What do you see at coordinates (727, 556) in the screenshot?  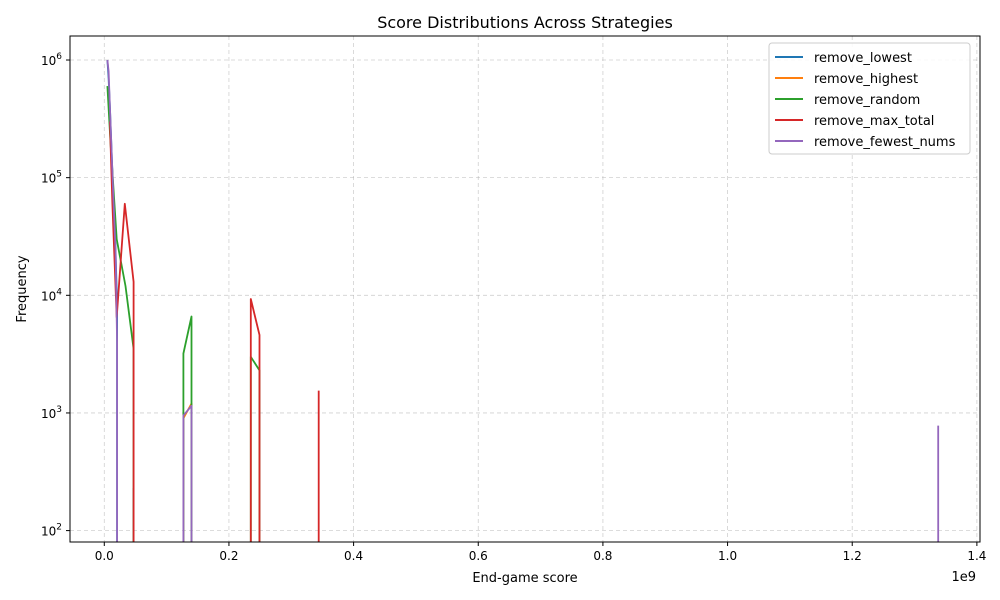 I see `x-tick-label: 1.0` at bounding box center [727, 556].